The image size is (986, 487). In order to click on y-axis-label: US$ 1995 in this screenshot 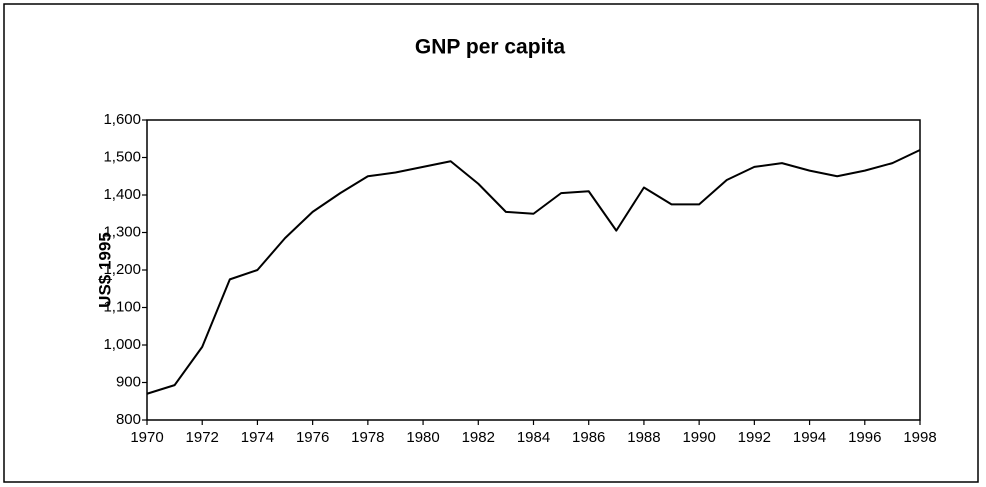, I will do `click(104, 270)`.